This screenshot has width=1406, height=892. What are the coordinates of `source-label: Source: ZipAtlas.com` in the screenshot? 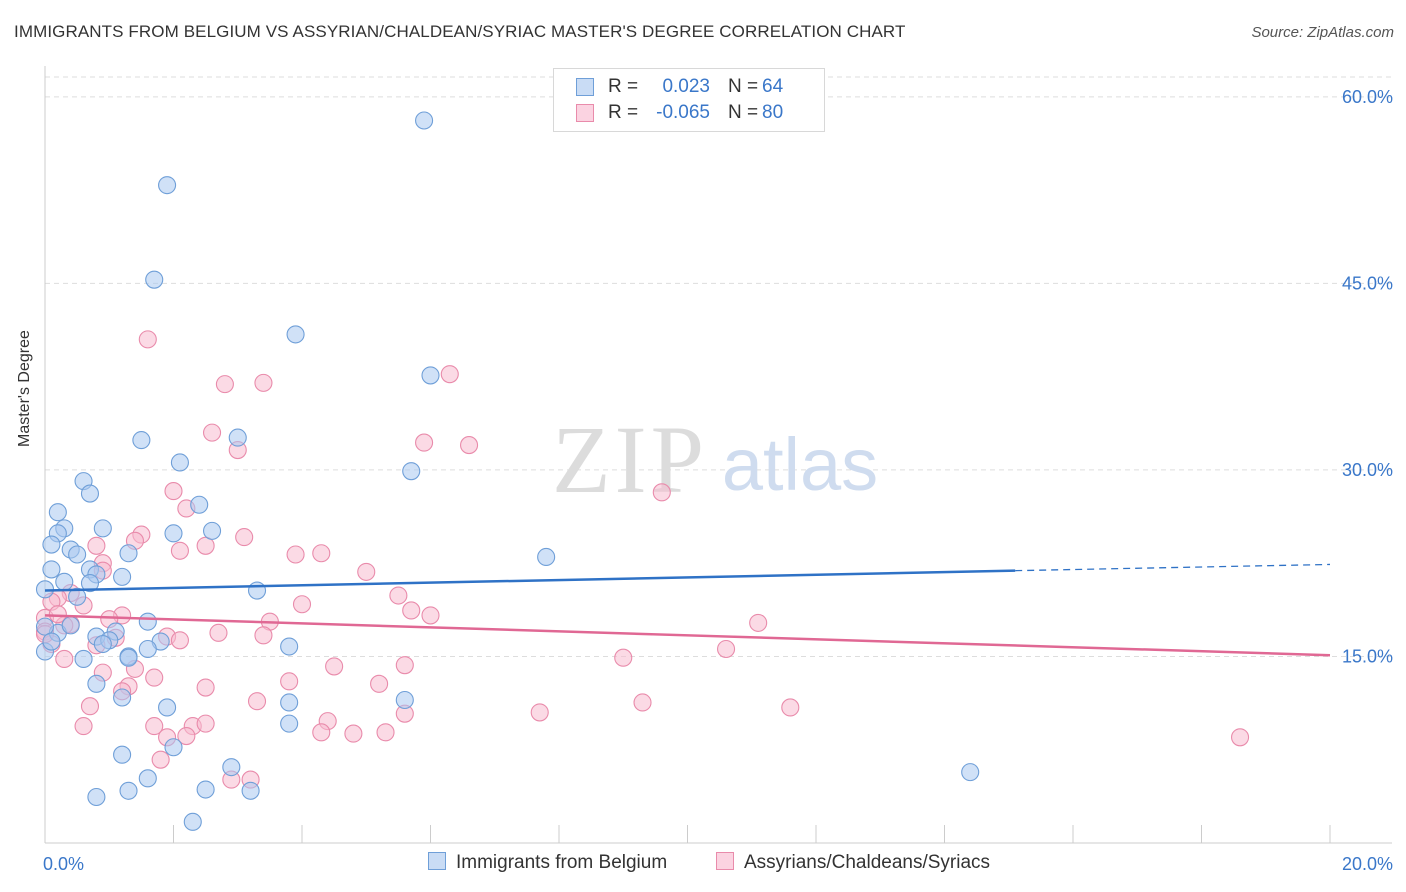 It's located at (1322, 32).